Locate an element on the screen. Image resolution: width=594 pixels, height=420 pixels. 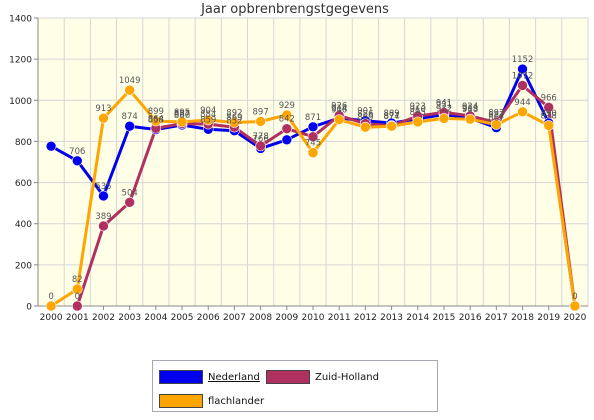
chart-legend: Nederland Zuid-Holland flachlander is located at coordinates (295, 386).